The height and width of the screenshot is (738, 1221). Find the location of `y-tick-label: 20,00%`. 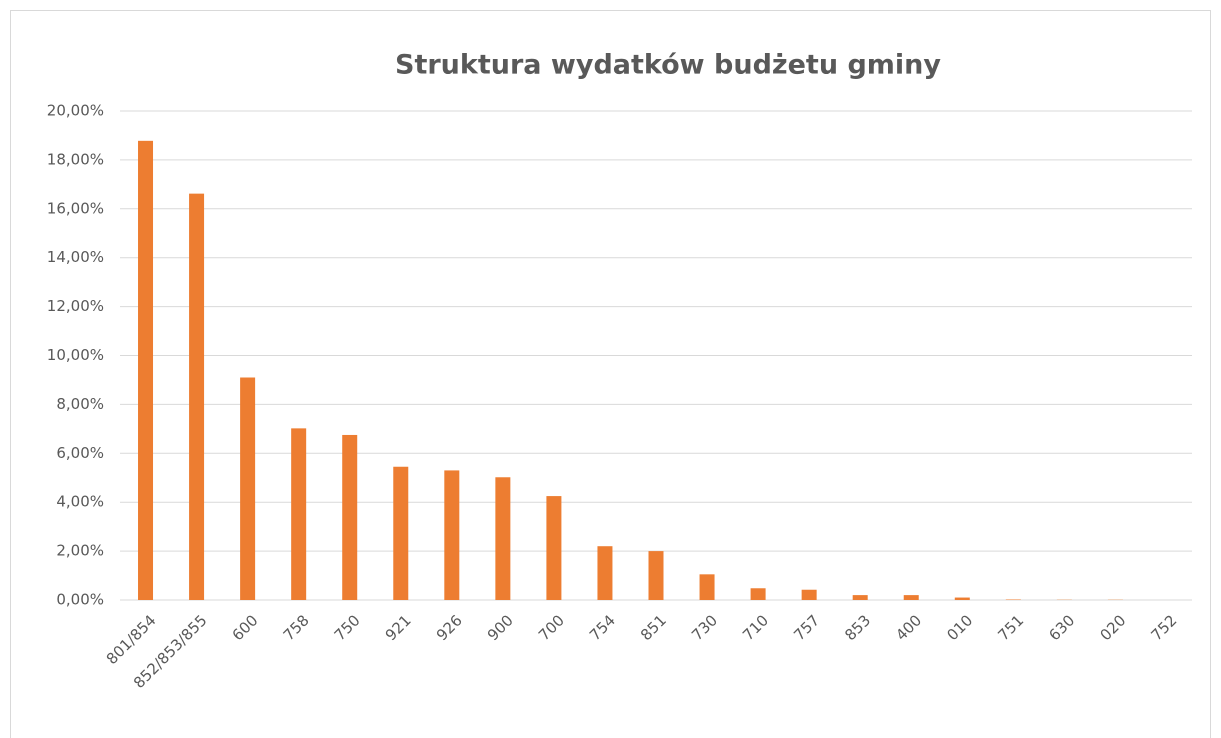

y-tick-label: 20,00% is located at coordinates (75, 111).